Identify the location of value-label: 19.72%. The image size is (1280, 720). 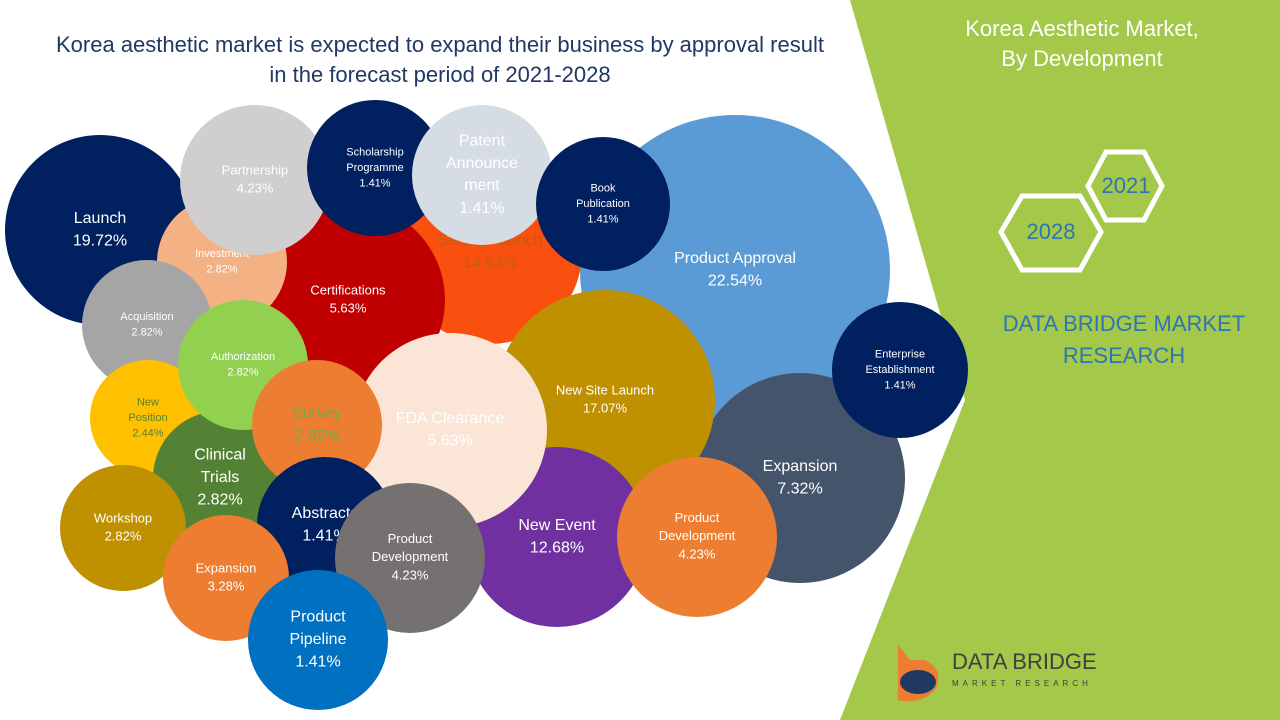
(100, 240).